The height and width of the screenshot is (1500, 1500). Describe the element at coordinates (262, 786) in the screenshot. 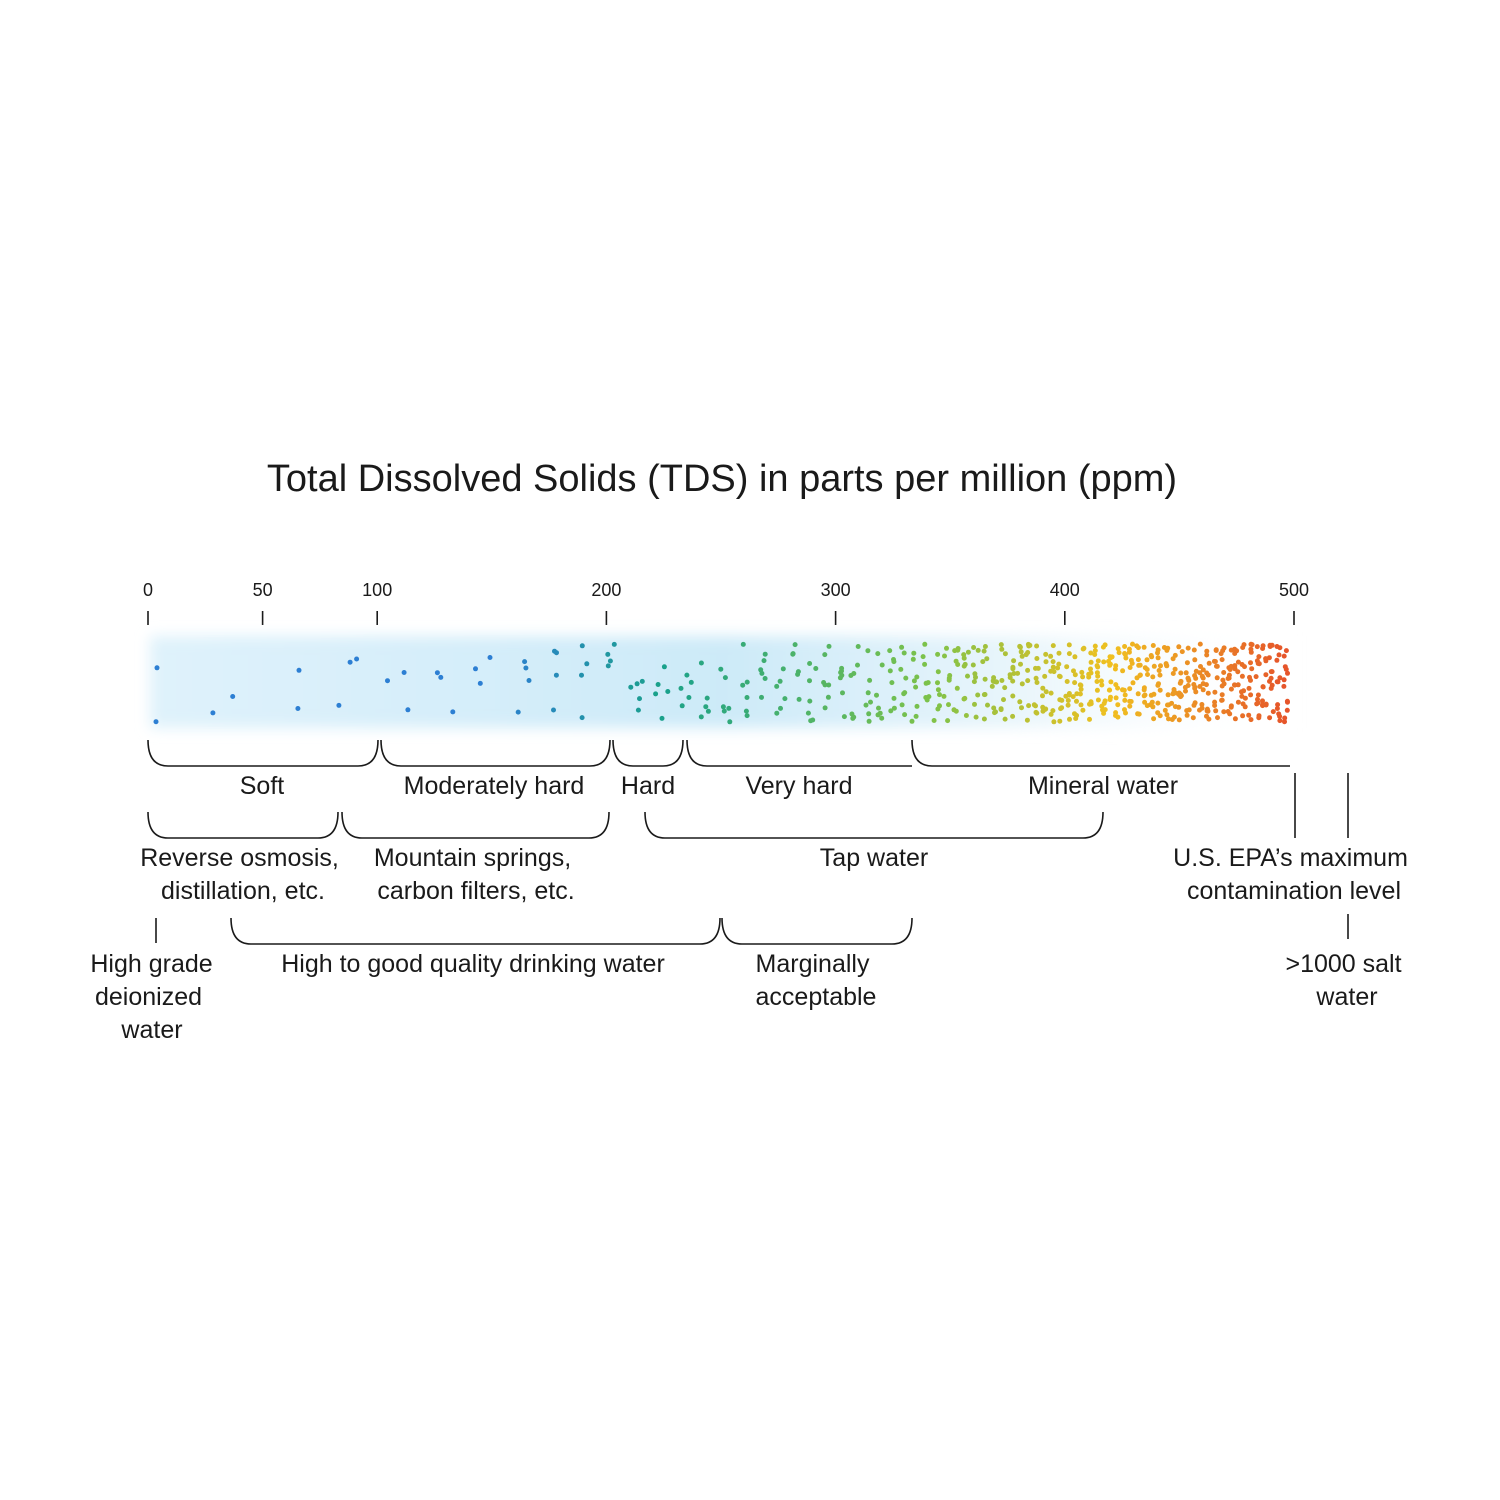

I see `label-soft: Soft` at that location.